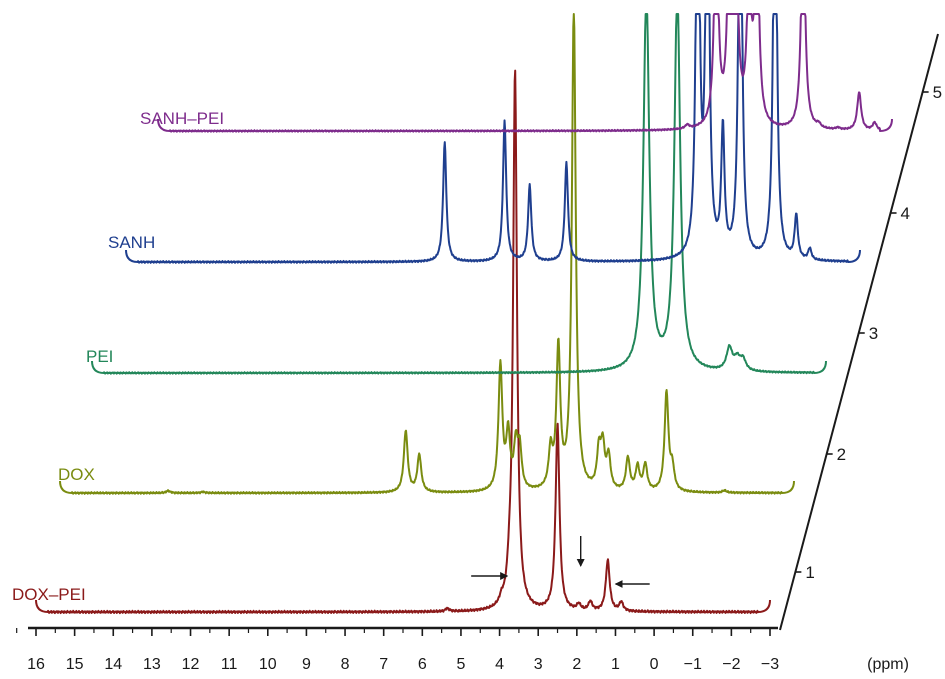 Image resolution: width=945 pixels, height=679 pixels. Describe the element at coordinates (131, 242) in the screenshot. I see `series-label: SANH` at that location.